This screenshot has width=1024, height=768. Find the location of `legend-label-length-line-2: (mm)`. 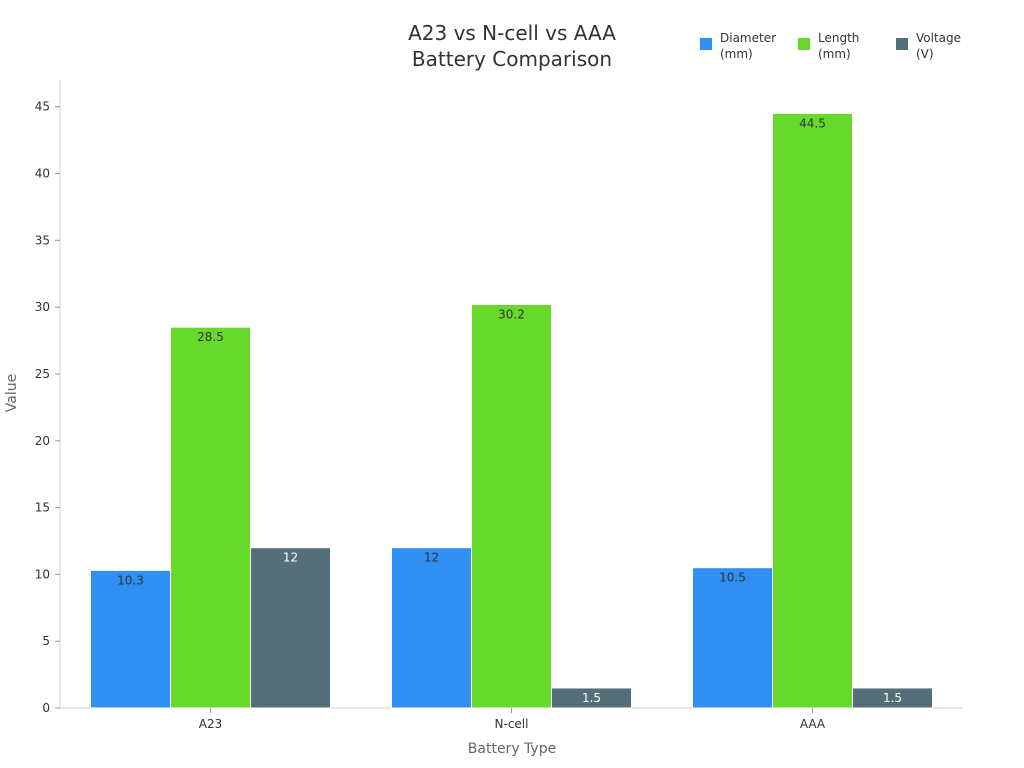

legend-label-length-line-2: (mm) is located at coordinates (834, 54).